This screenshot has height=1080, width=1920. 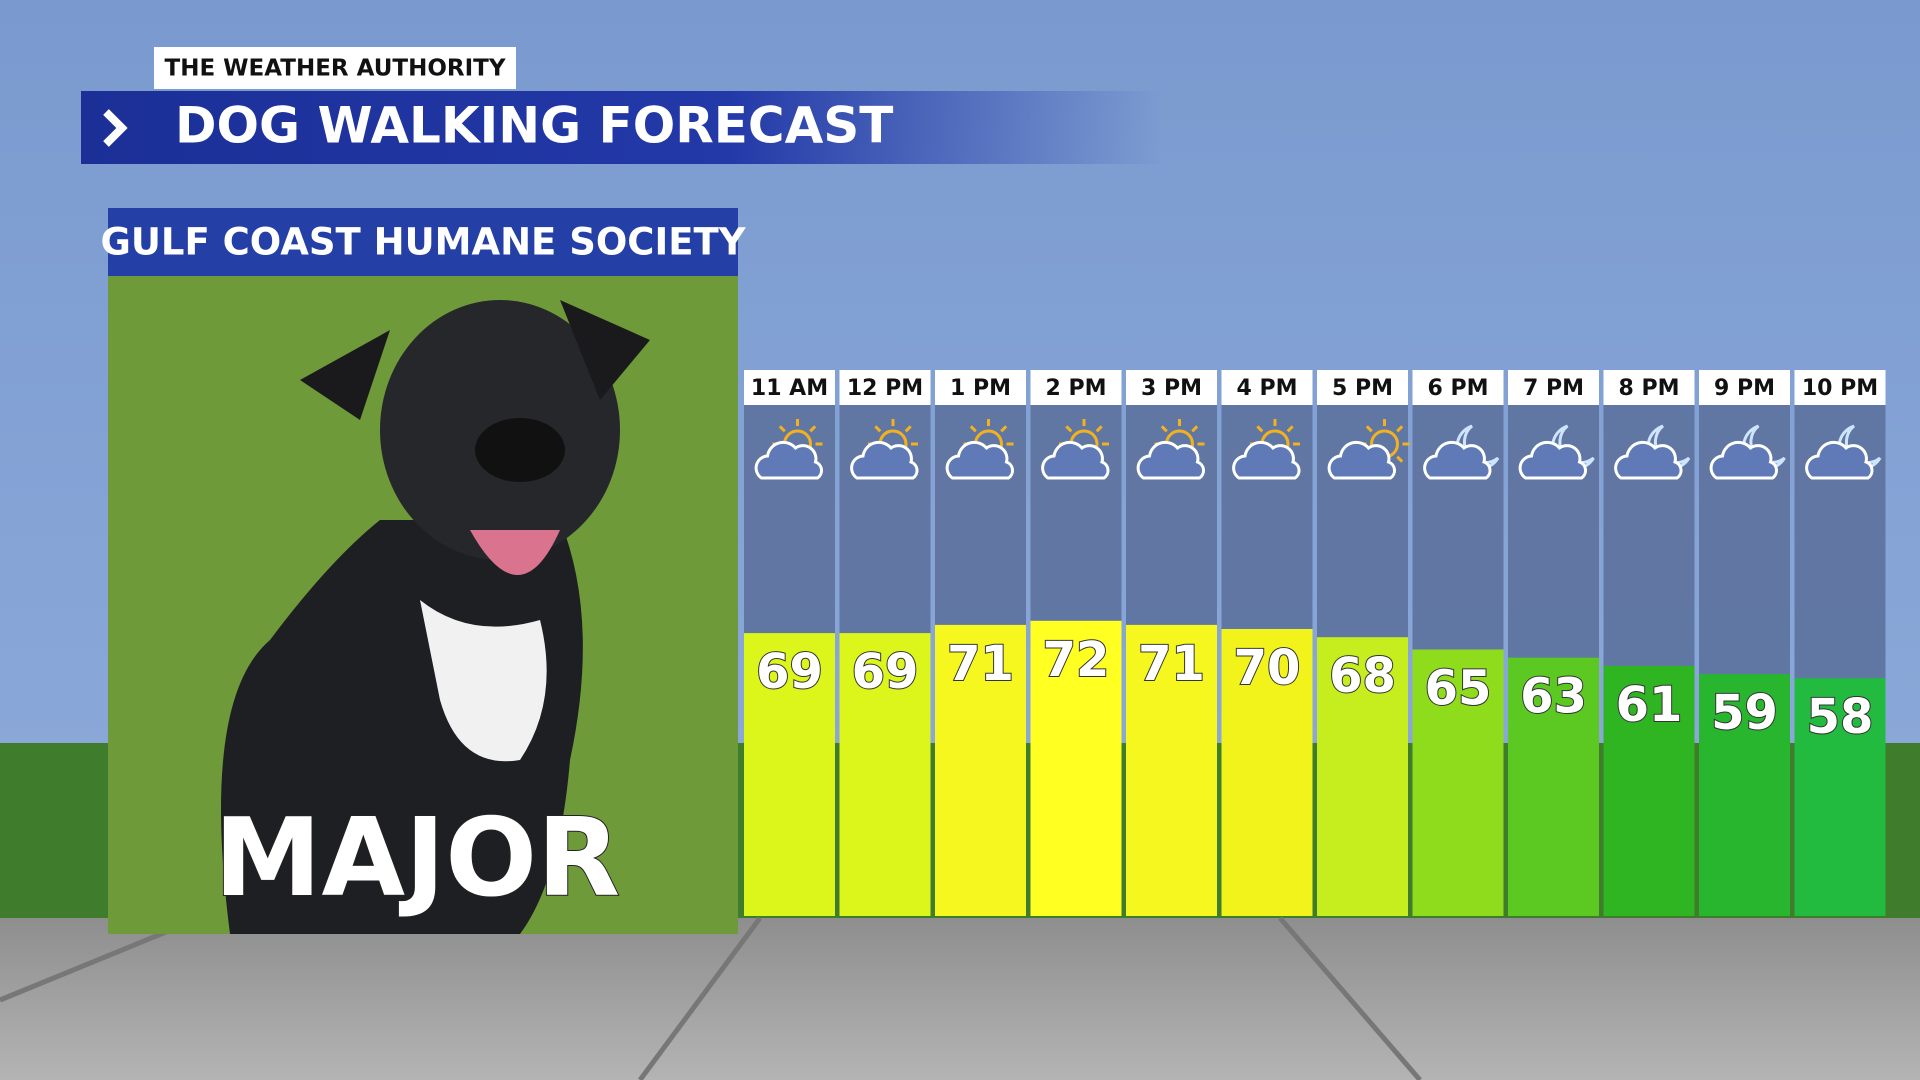 What do you see at coordinates (534, 126) in the screenshot?
I see `title: DOG WALKING FORECAST` at bounding box center [534, 126].